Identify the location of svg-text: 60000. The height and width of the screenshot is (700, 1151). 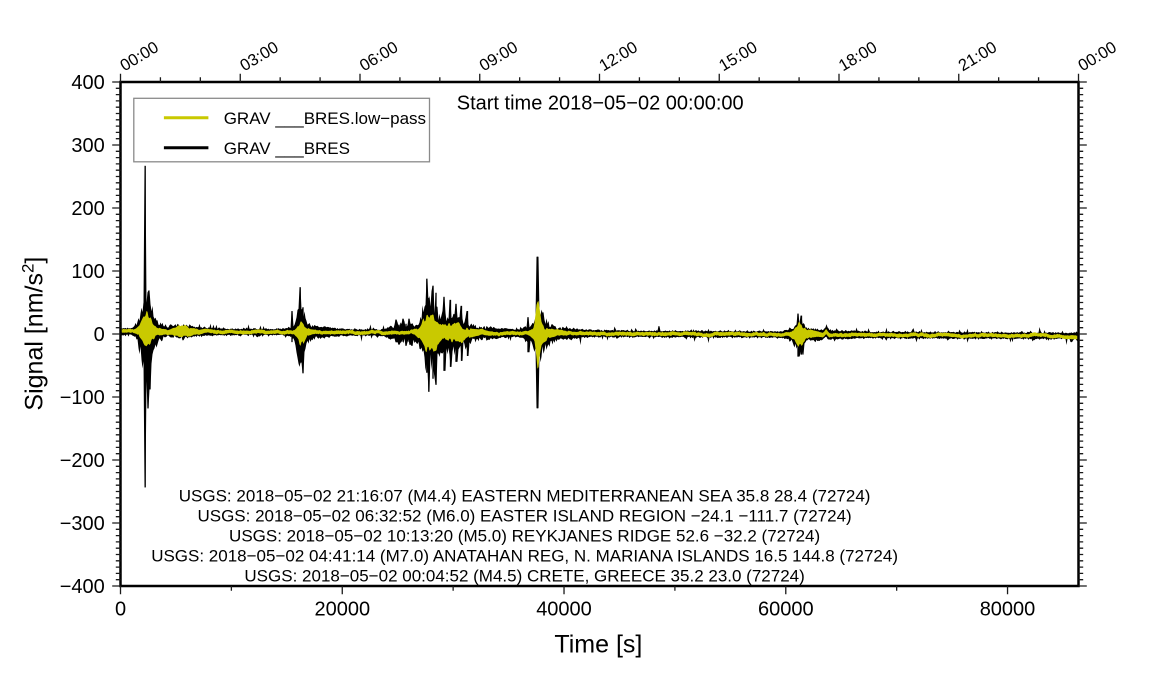
(786, 609).